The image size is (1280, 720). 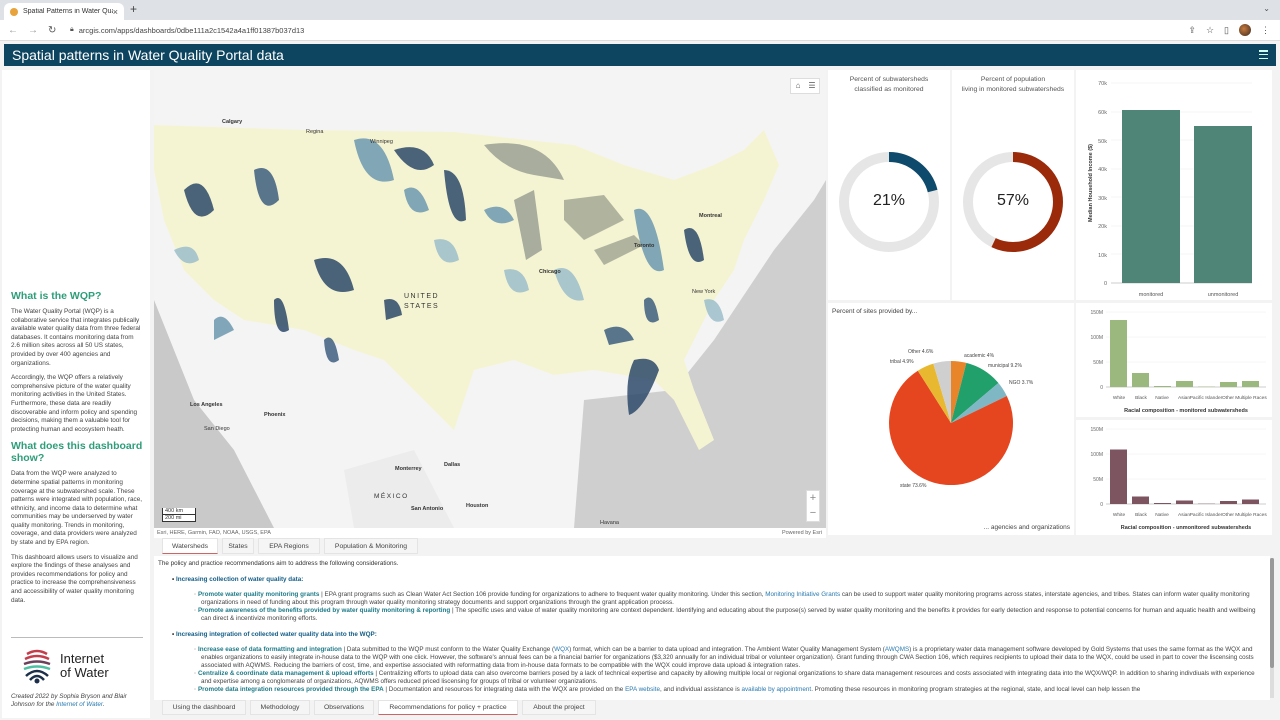 What do you see at coordinates (1021, 383) in the screenshot?
I see `svg-text: NGO 3.7%` at bounding box center [1021, 383].